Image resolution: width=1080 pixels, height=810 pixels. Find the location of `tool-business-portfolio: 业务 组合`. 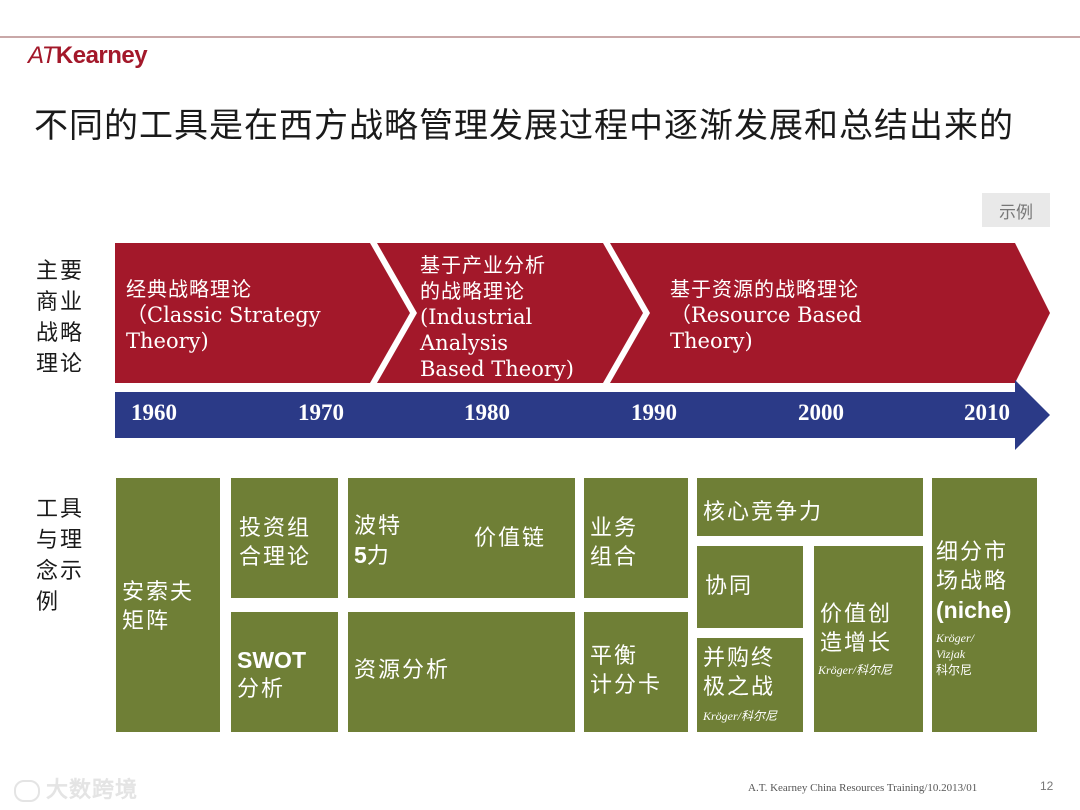

tool-business-portfolio: 业务 组合 is located at coordinates (636, 538).